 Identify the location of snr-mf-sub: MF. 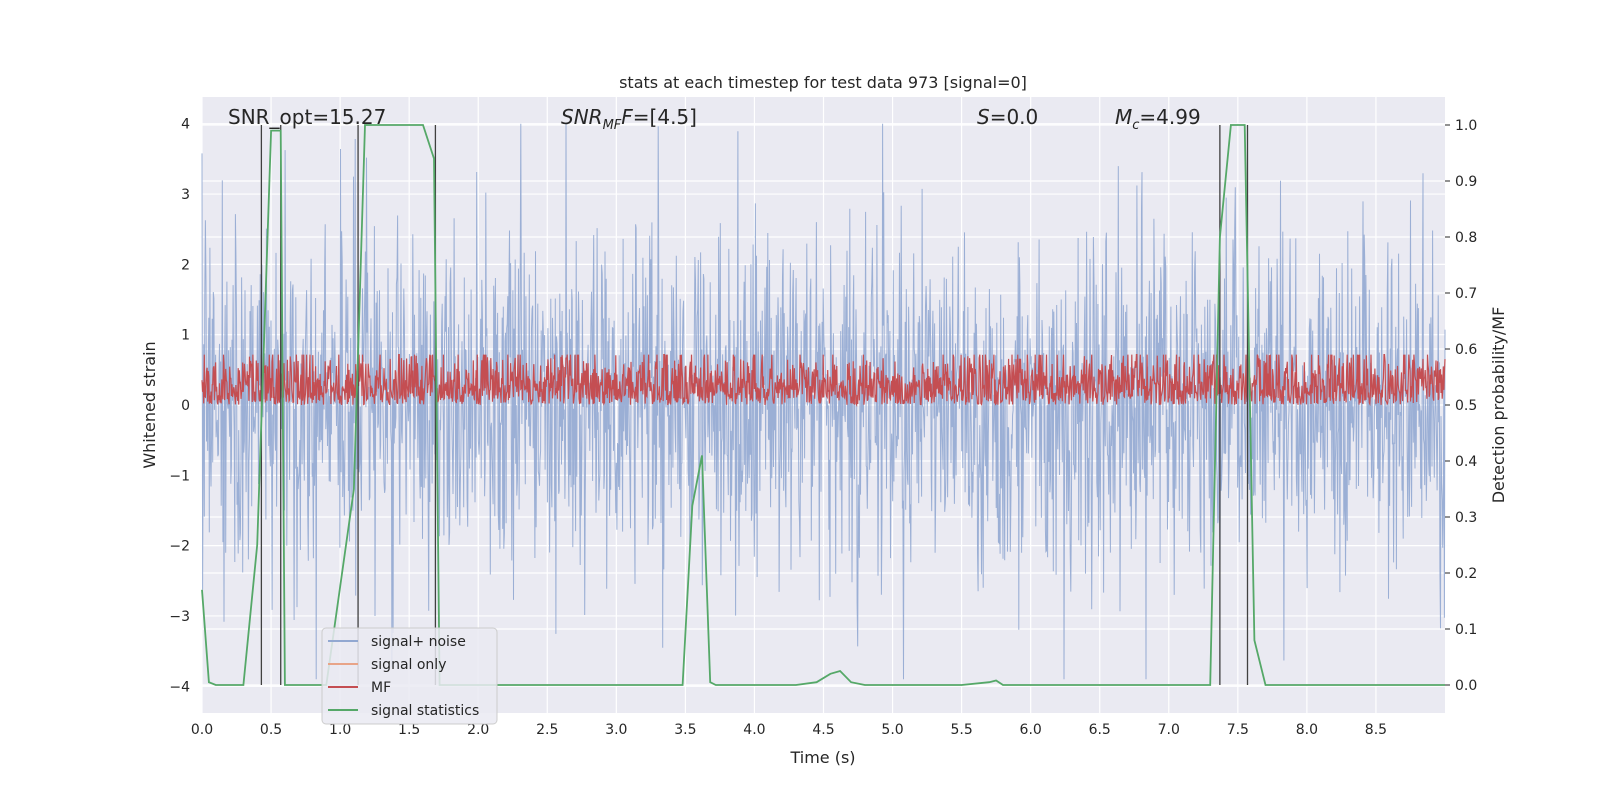
(612, 125).